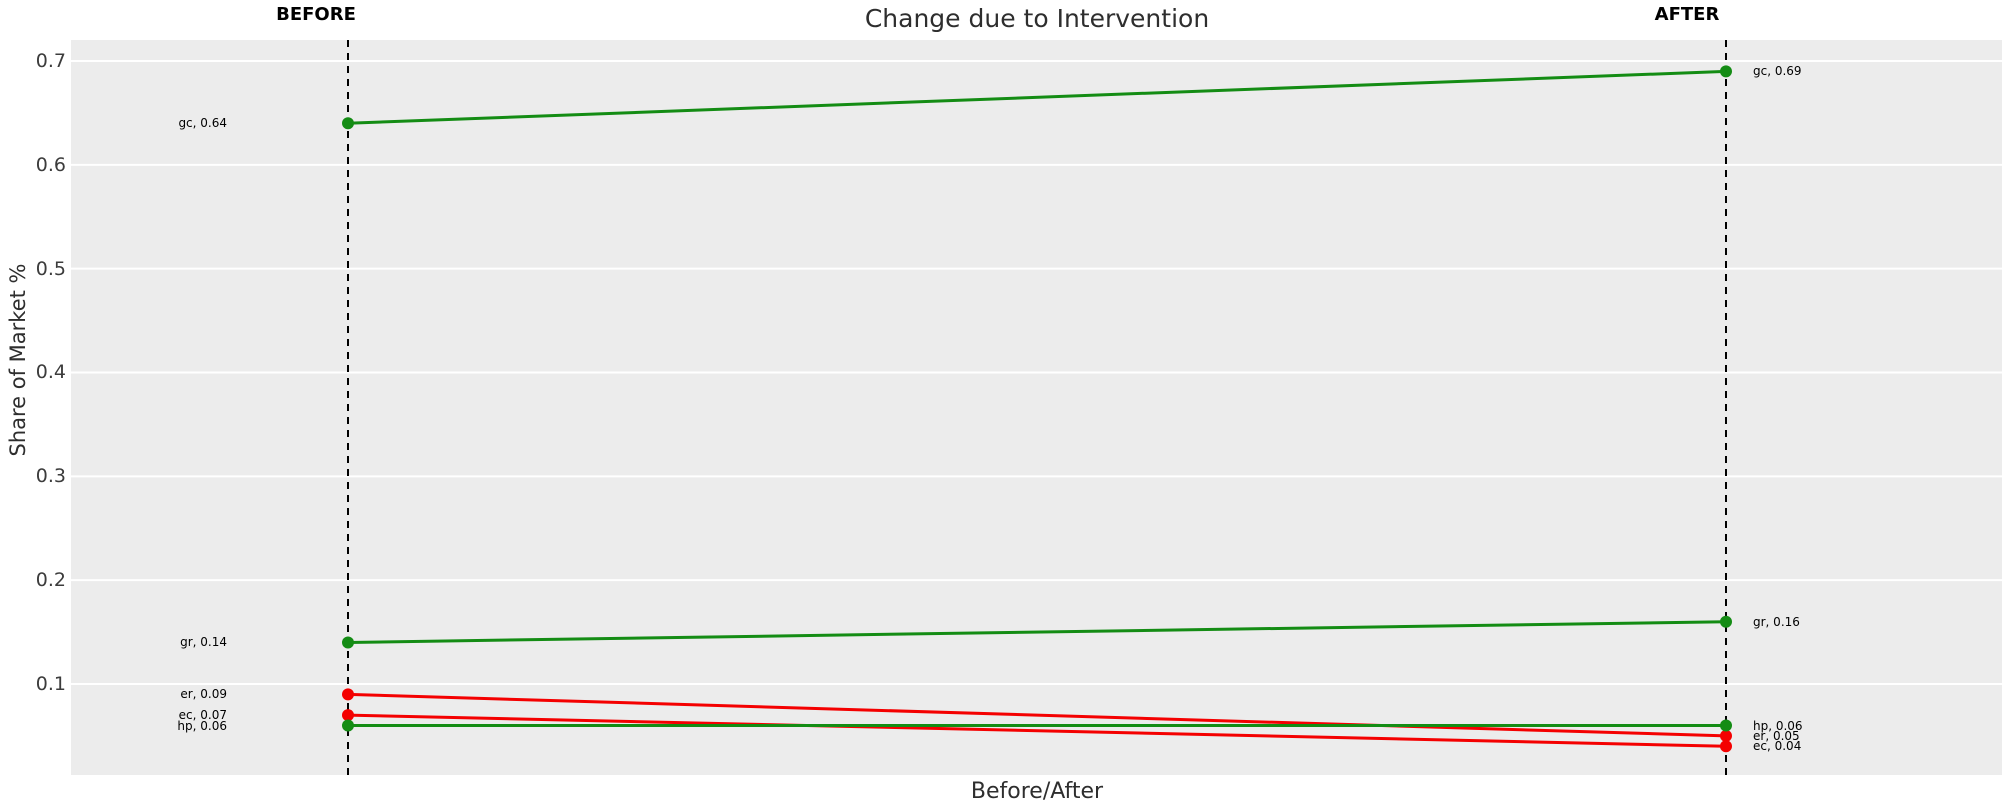 The image size is (2011, 811). I want to click on point-hp-before, so click(348, 725).